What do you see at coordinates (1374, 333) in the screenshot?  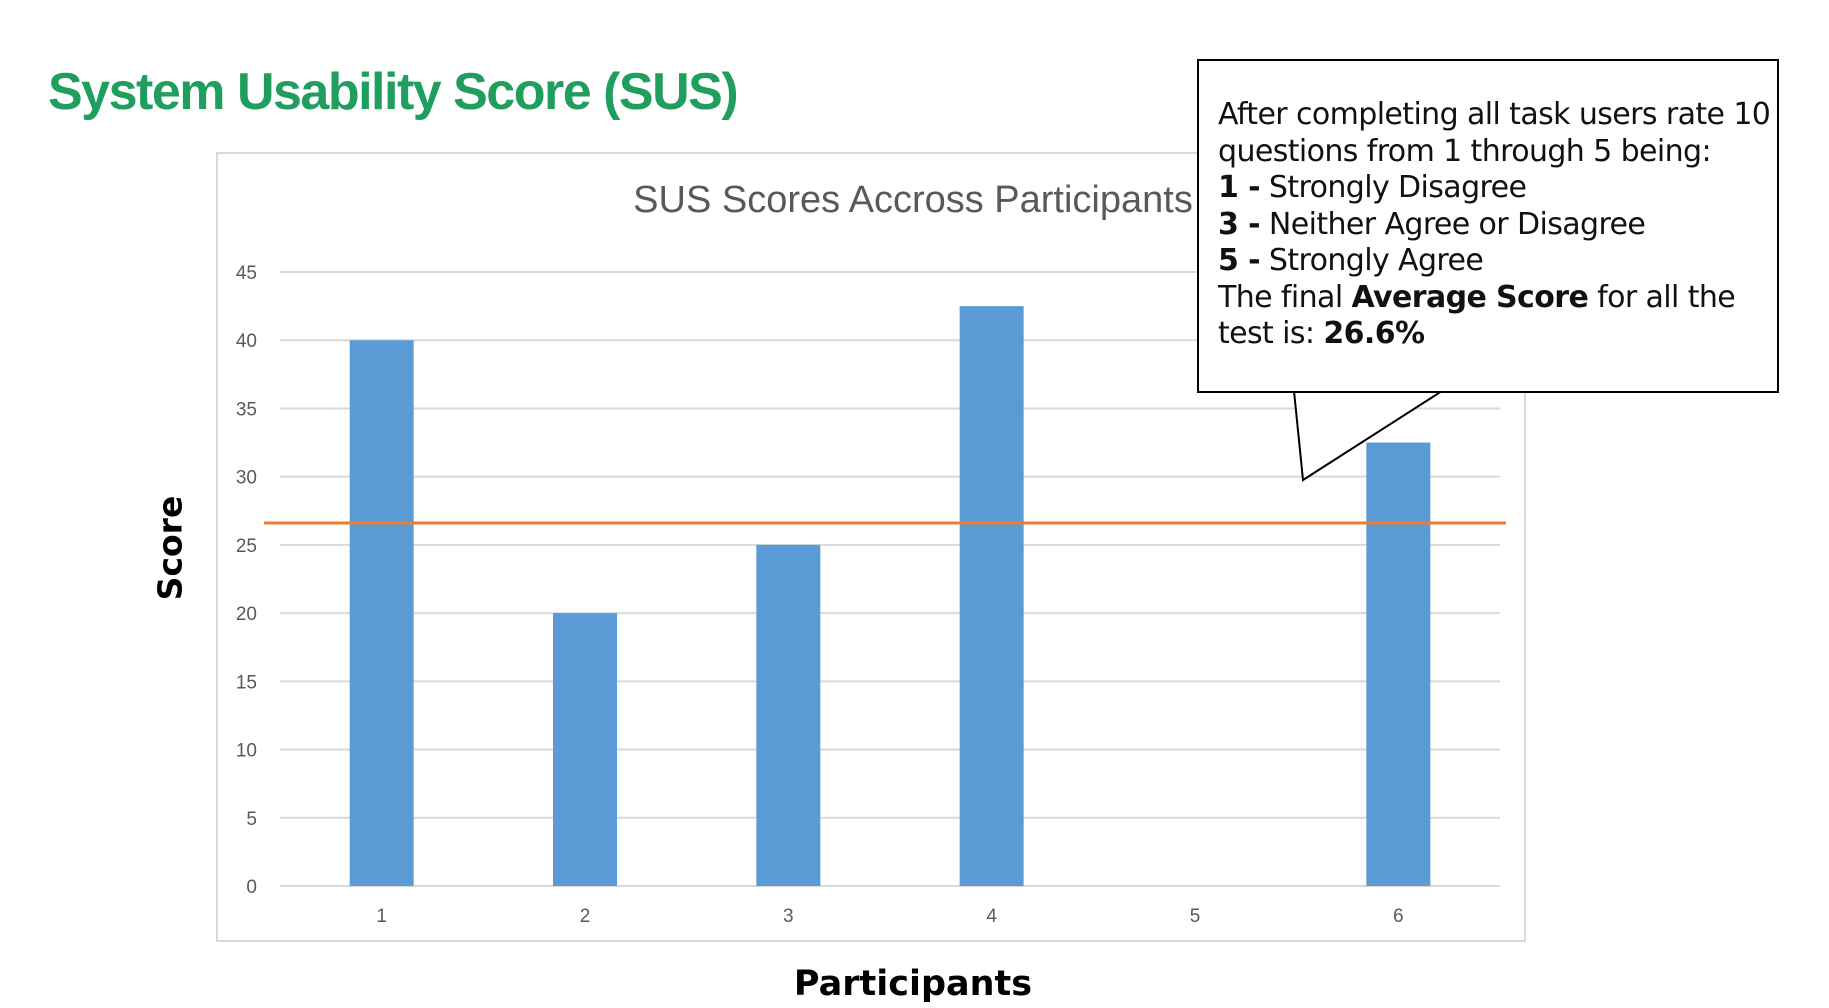 I see `average-score-value: 26.6%` at bounding box center [1374, 333].